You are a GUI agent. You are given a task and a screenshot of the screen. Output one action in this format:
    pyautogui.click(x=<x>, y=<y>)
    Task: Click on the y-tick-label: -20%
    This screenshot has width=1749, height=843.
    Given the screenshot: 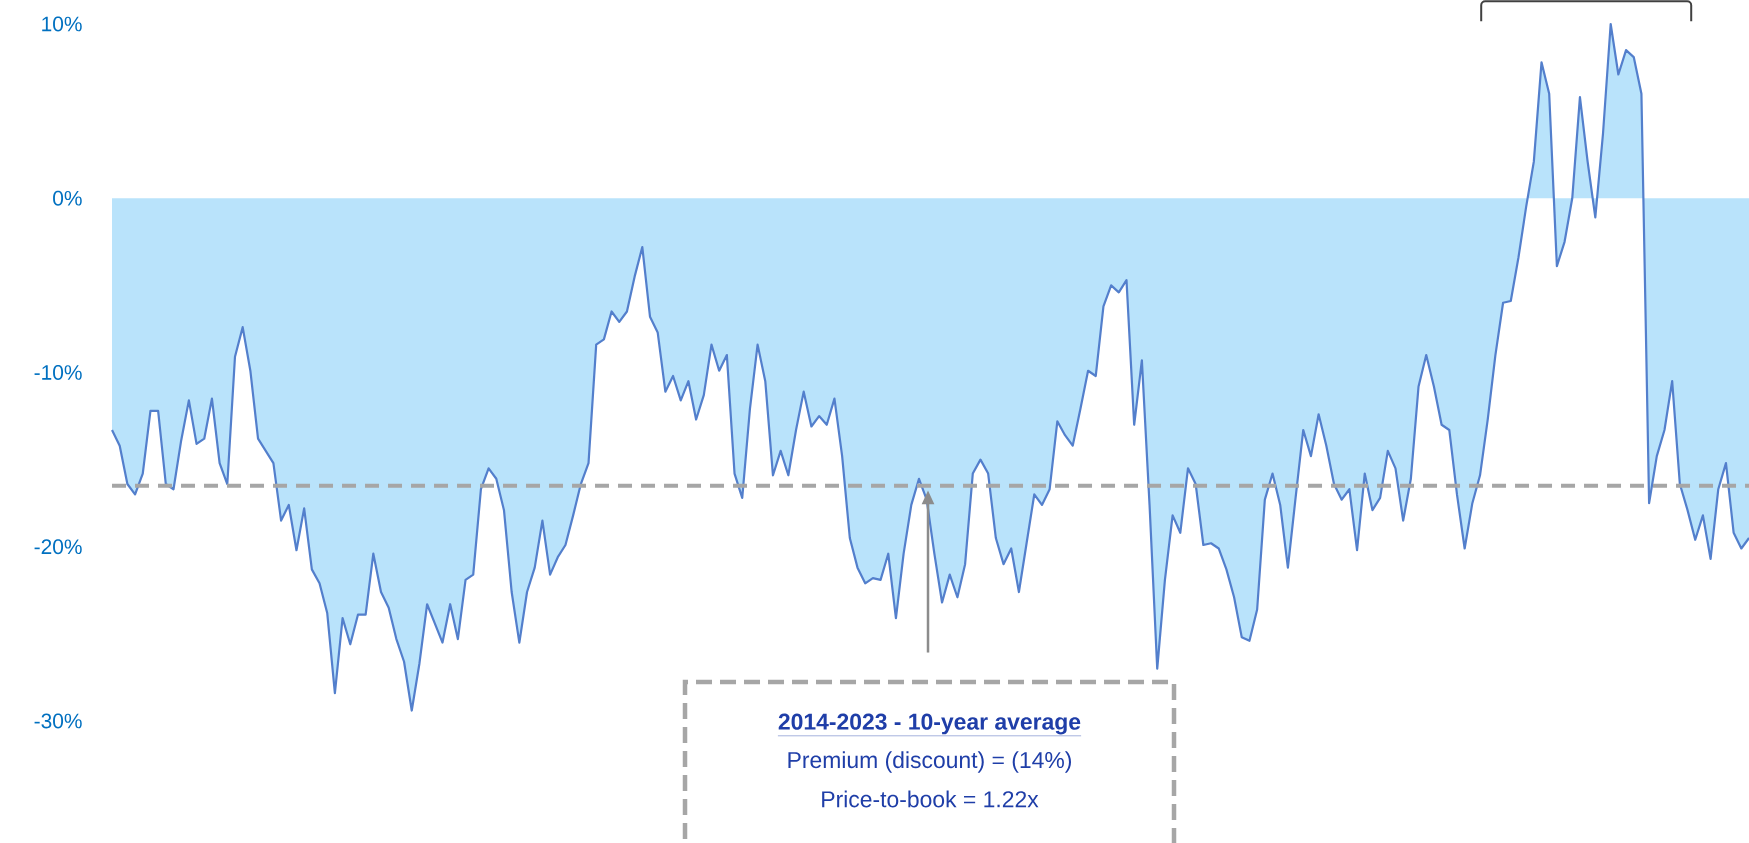 What is the action you would take?
    pyautogui.click(x=58, y=547)
    